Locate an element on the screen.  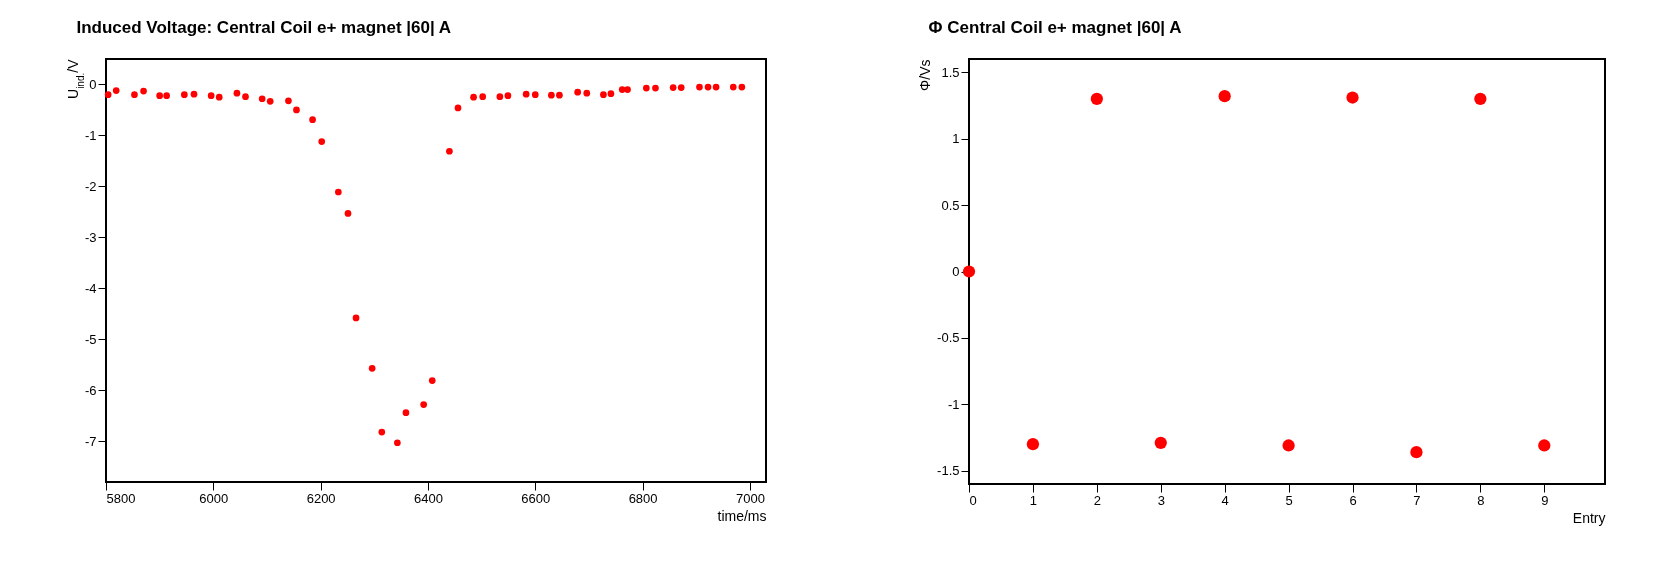
y-axis-title: Φ/Vs is located at coordinates (925, 75).